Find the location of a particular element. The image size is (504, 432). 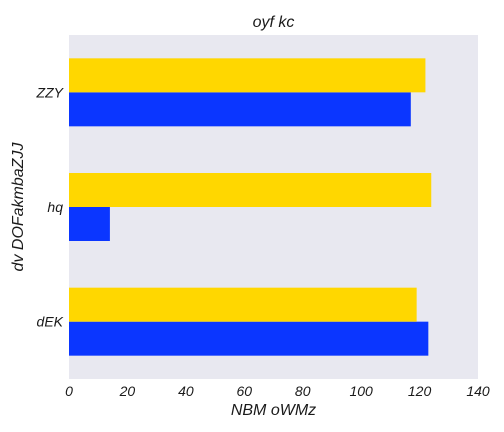

x-tick-label: 40 is located at coordinates (186, 391).